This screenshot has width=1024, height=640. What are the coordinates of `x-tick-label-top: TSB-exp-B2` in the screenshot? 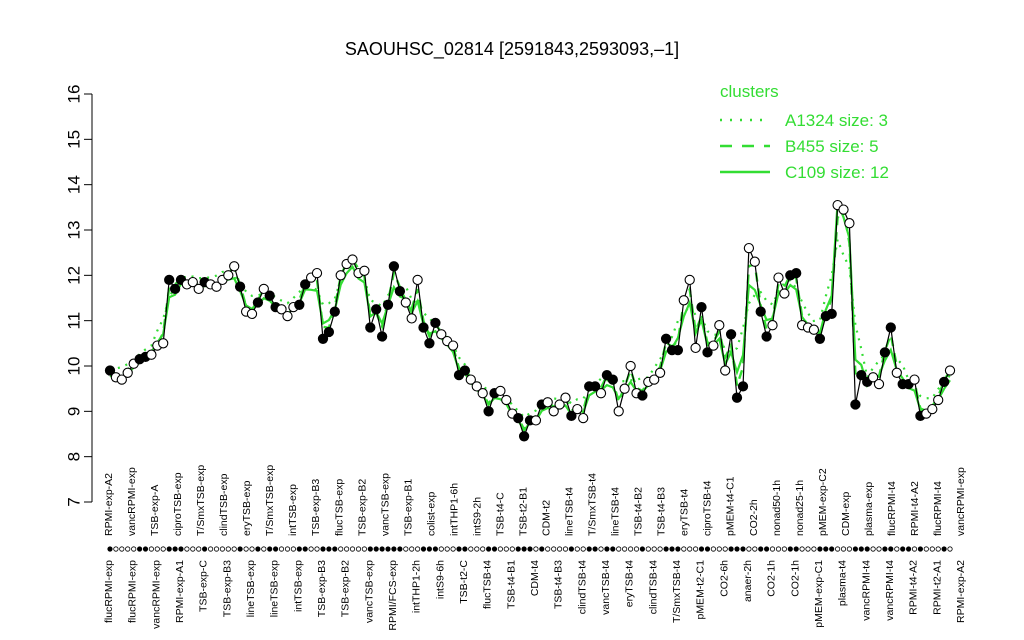 It's located at (362, 507).